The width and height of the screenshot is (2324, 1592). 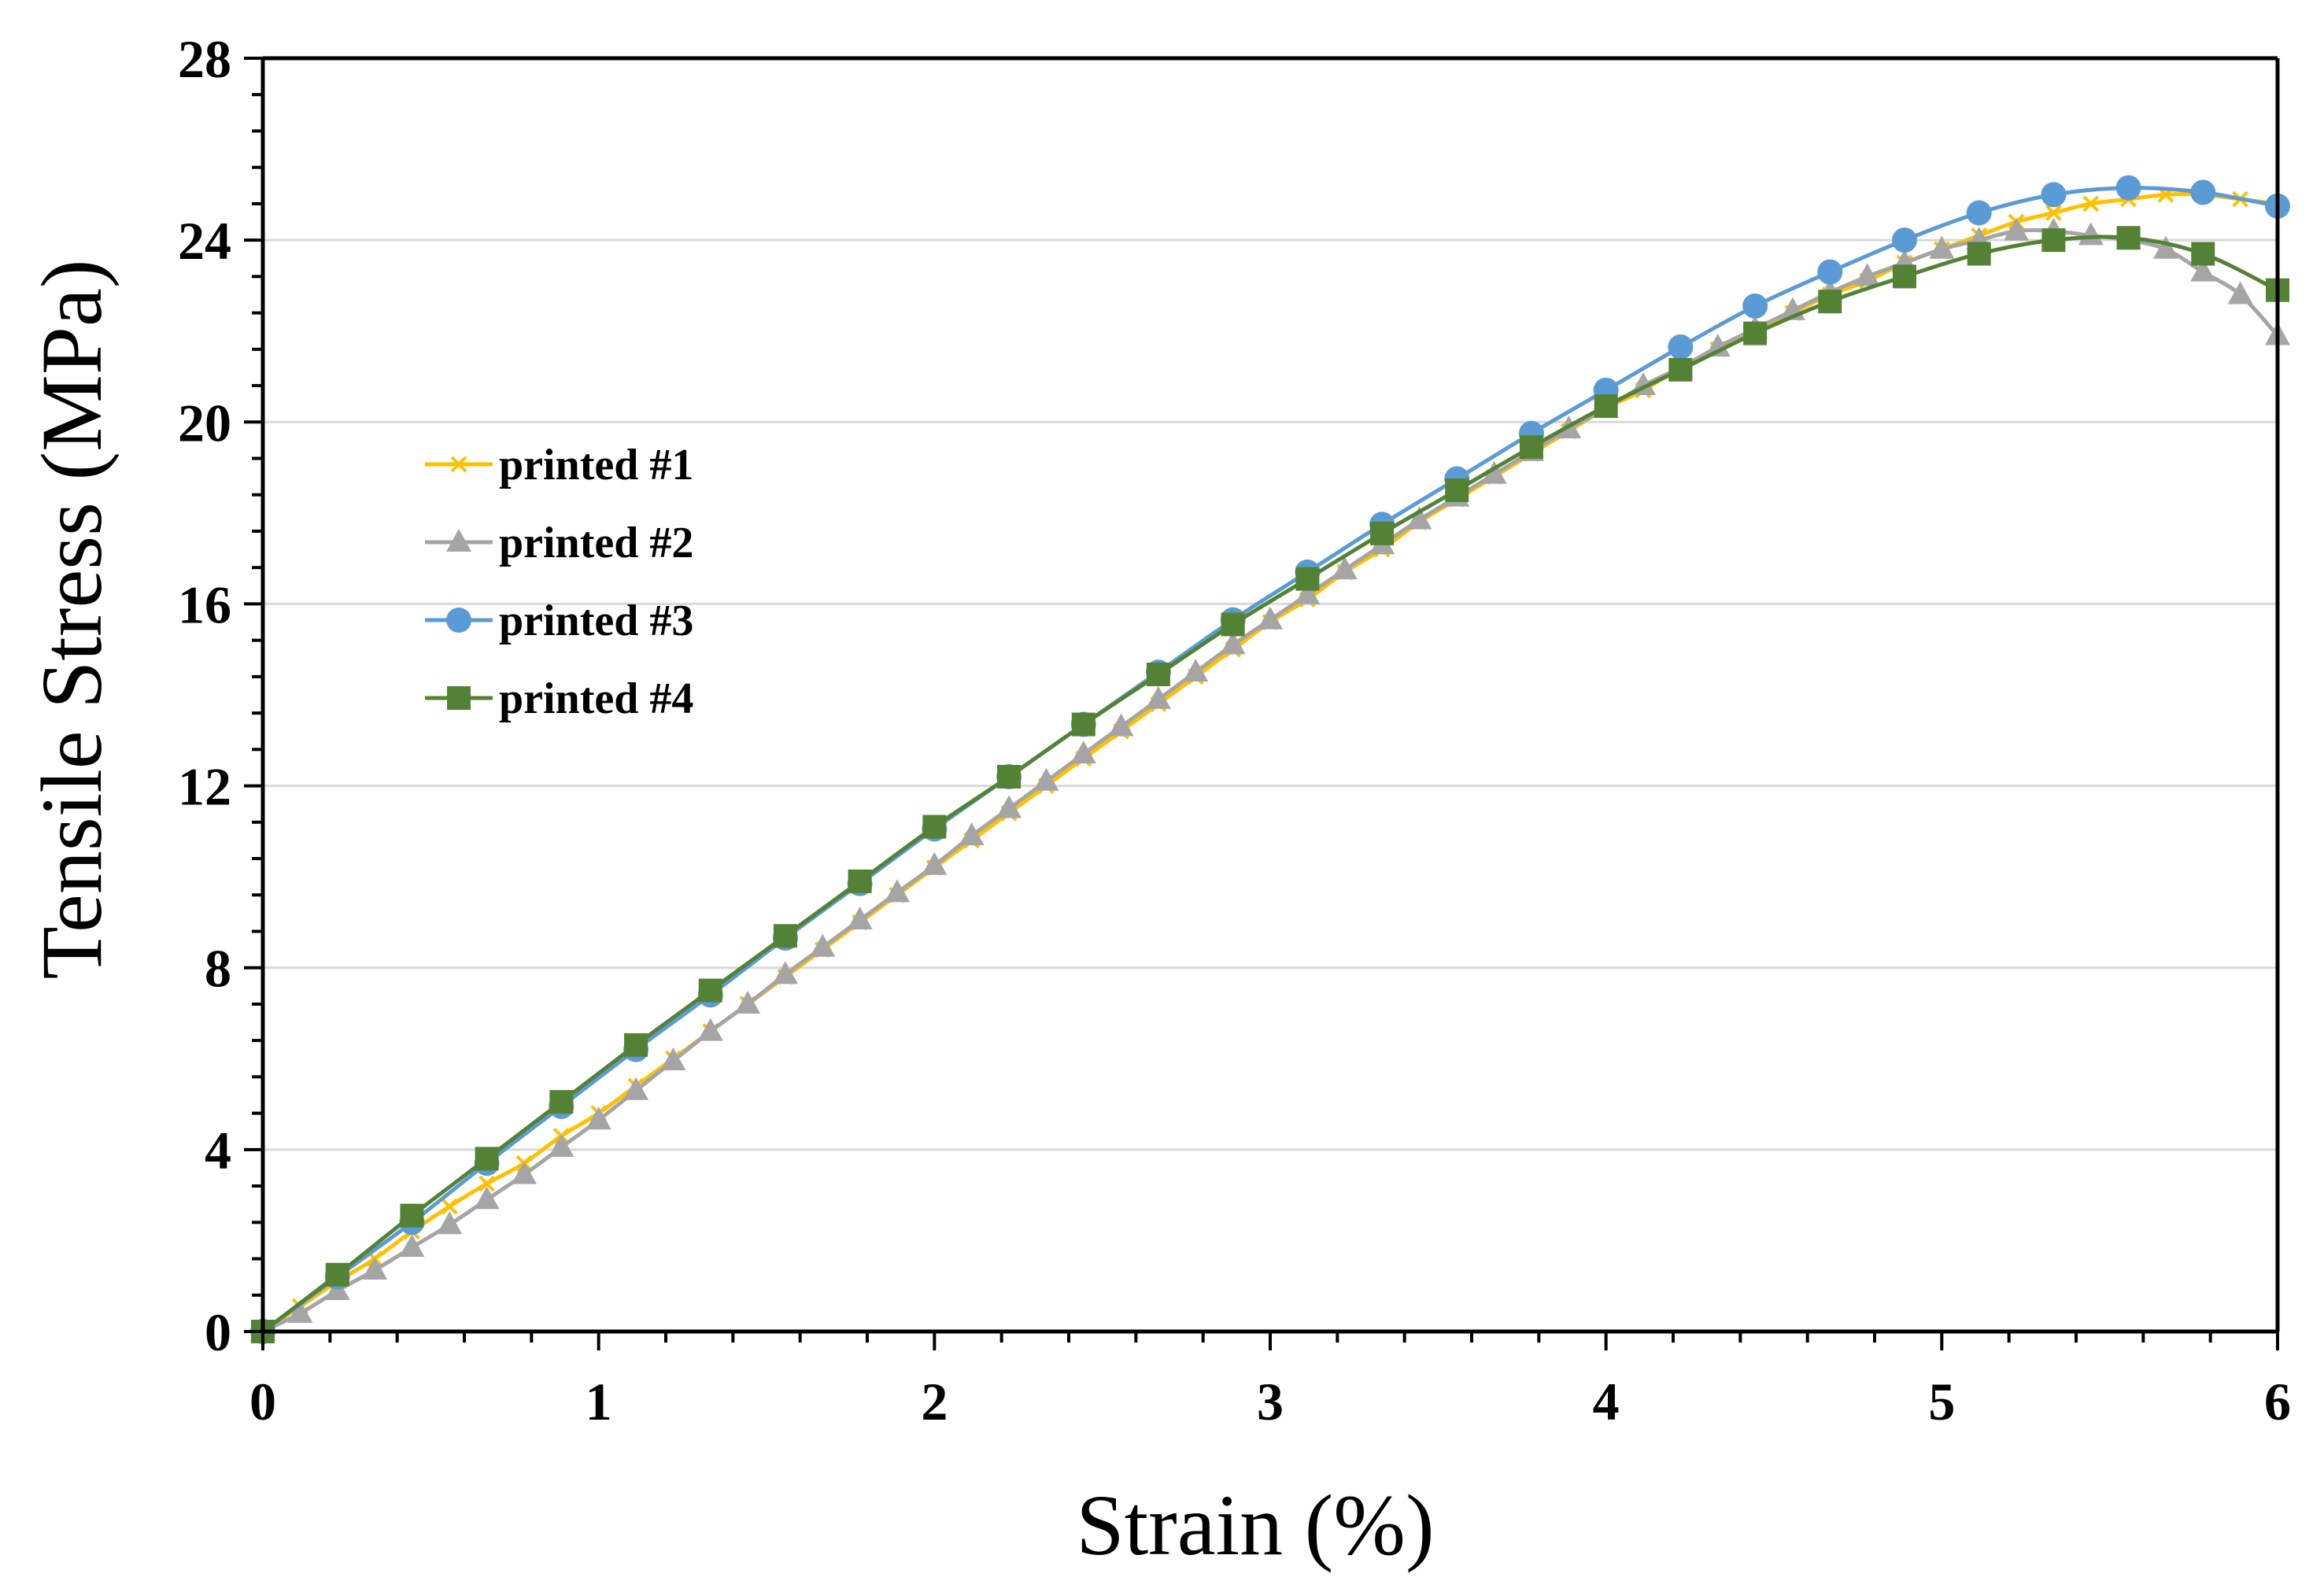 I want to click on y-tick-label: 4, so click(x=218, y=1151).